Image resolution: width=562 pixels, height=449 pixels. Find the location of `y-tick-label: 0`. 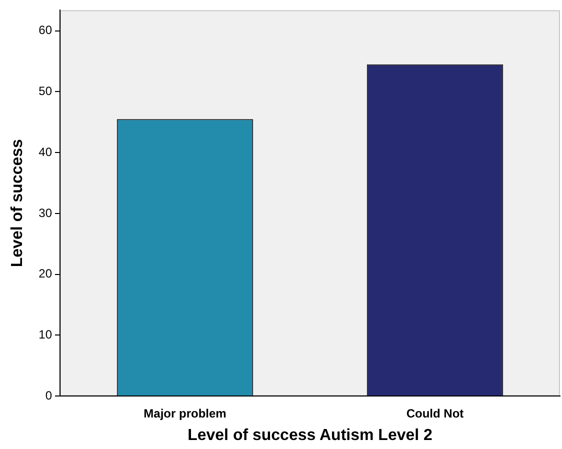

y-tick-label: 0 is located at coordinates (48, 395).